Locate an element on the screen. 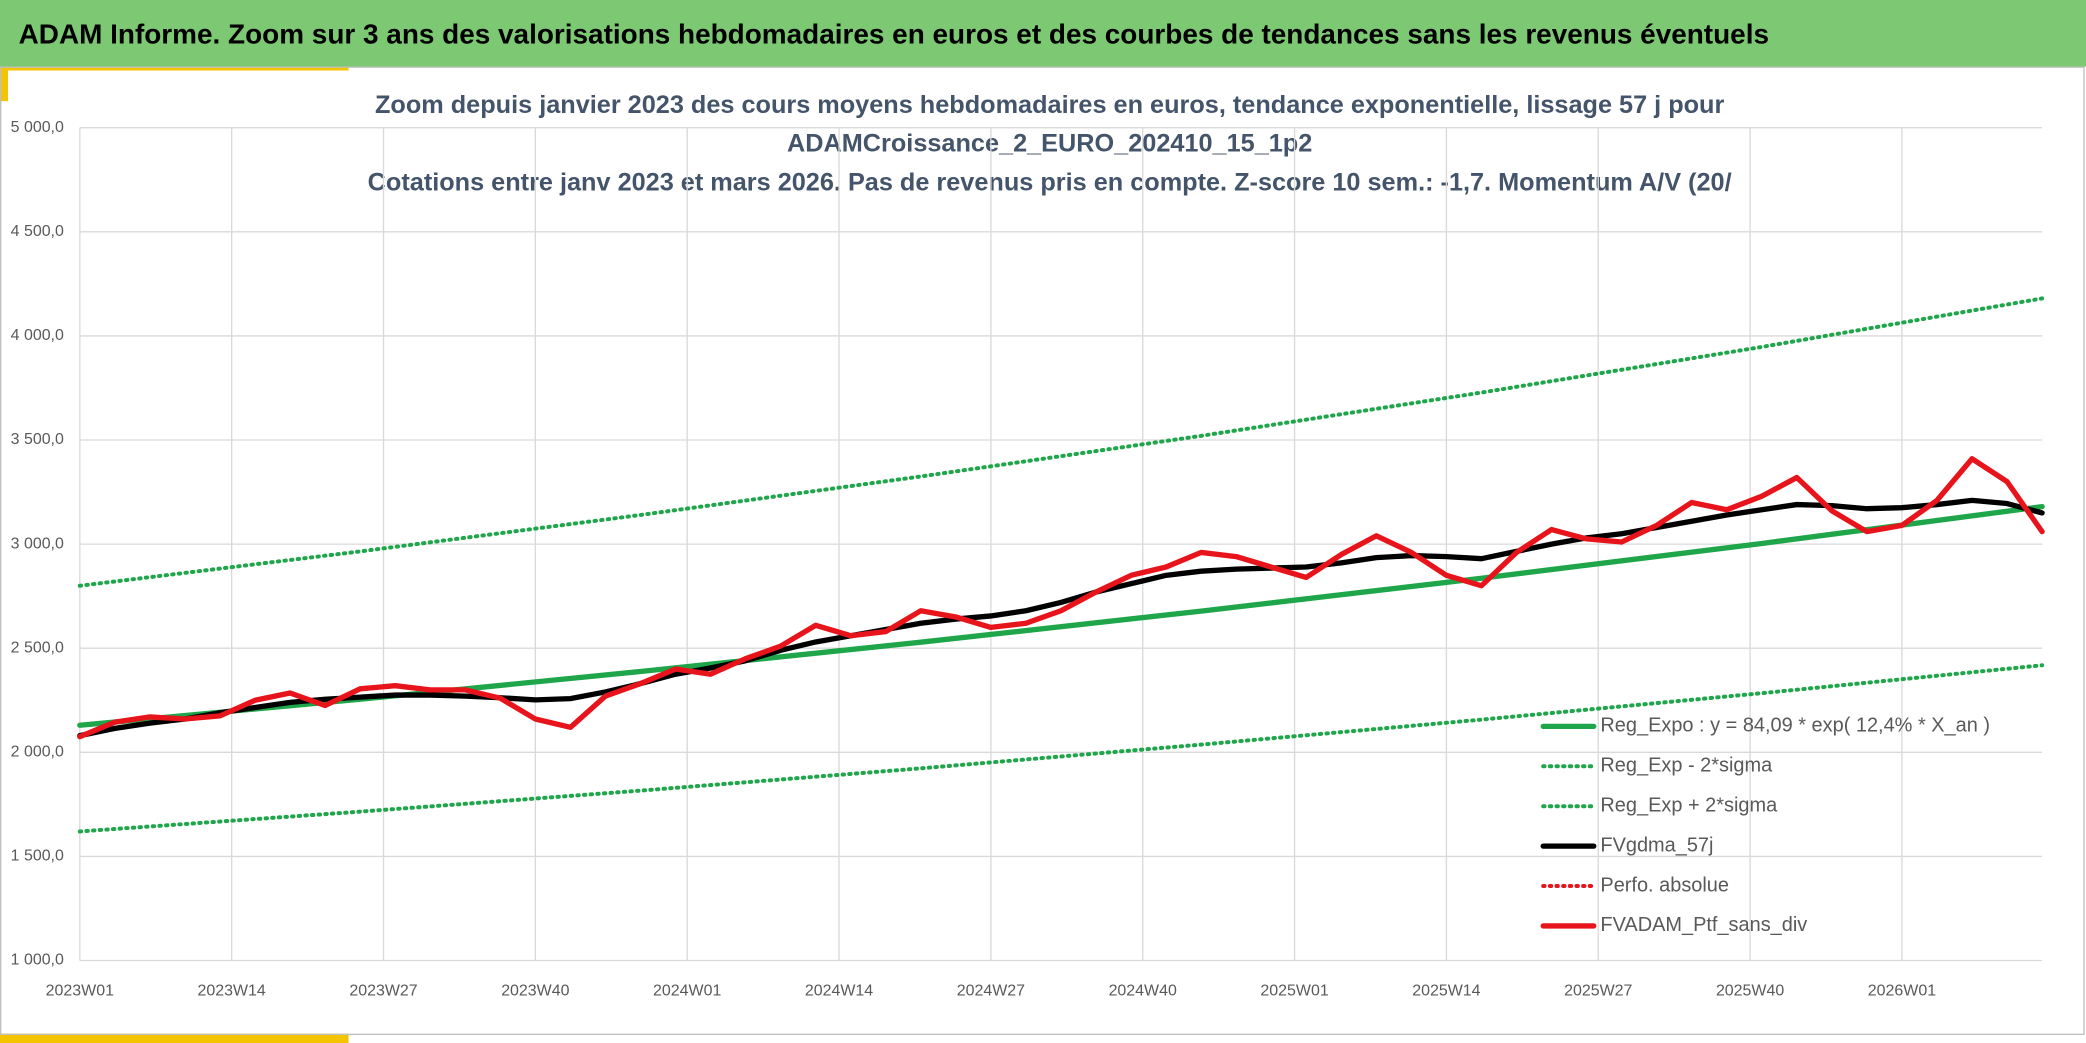 The image size is (2086, 1043). x-tick-label: 2024W14 is located at coordinates (839, 990).